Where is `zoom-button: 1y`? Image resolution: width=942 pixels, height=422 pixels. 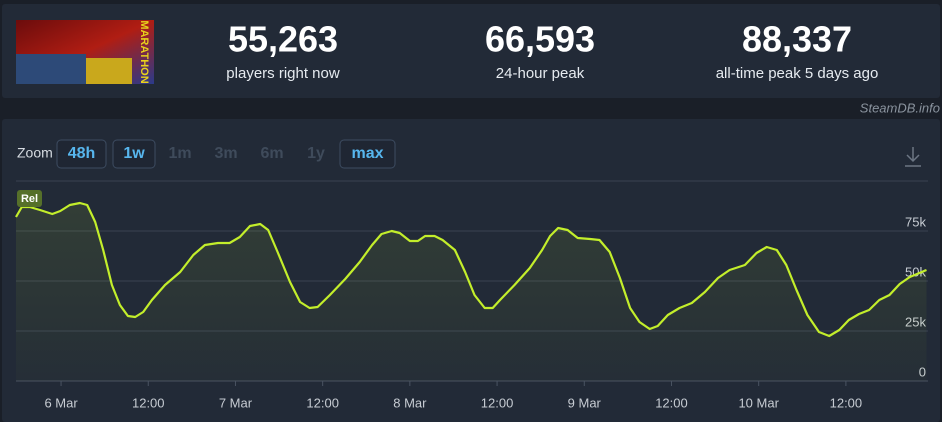 zoom-button: 1y is located at coordinates (316, 153).